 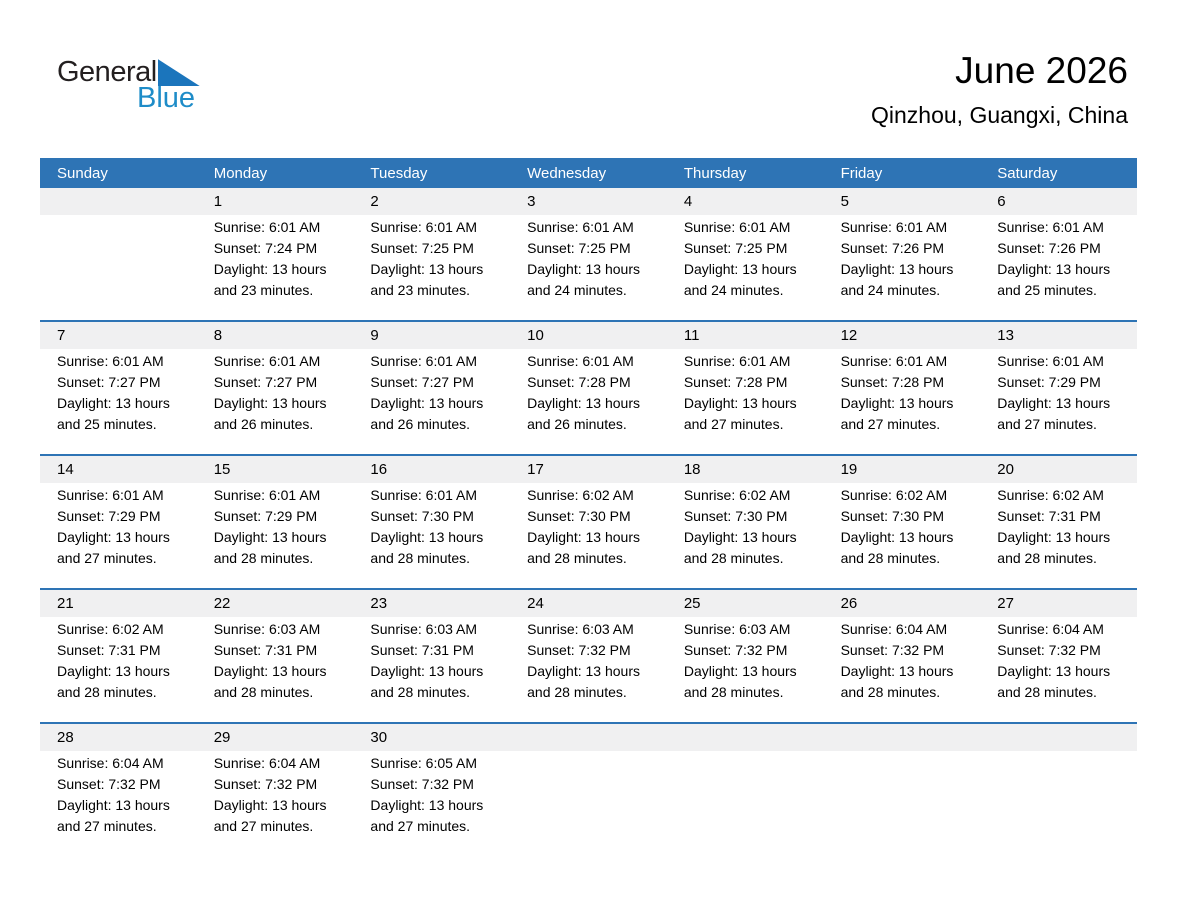 I want to click on logo-word-general-row: General, so click(x=128, y=72).